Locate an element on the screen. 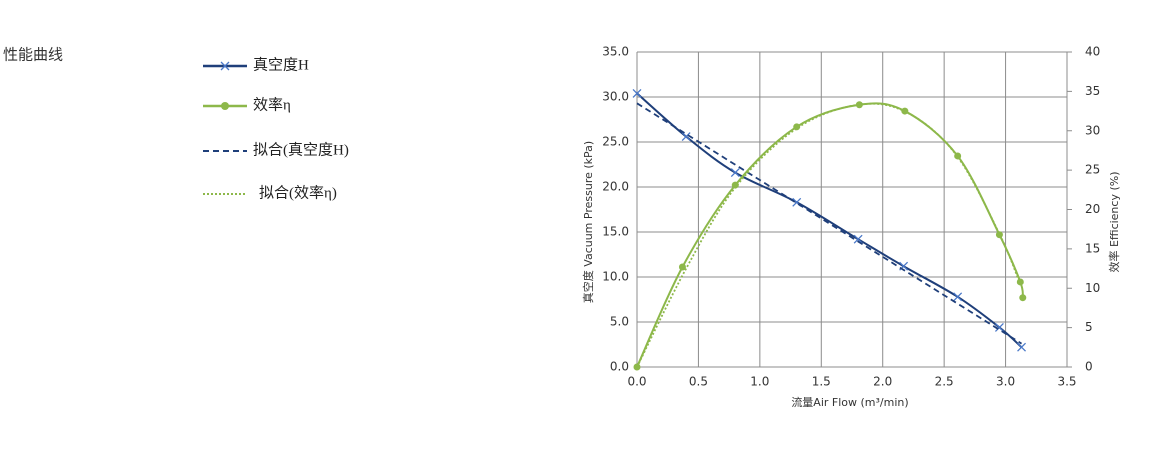 The image size is (1160, 461). y2-tick-label: 10 is located at coordinates (1092, 288).